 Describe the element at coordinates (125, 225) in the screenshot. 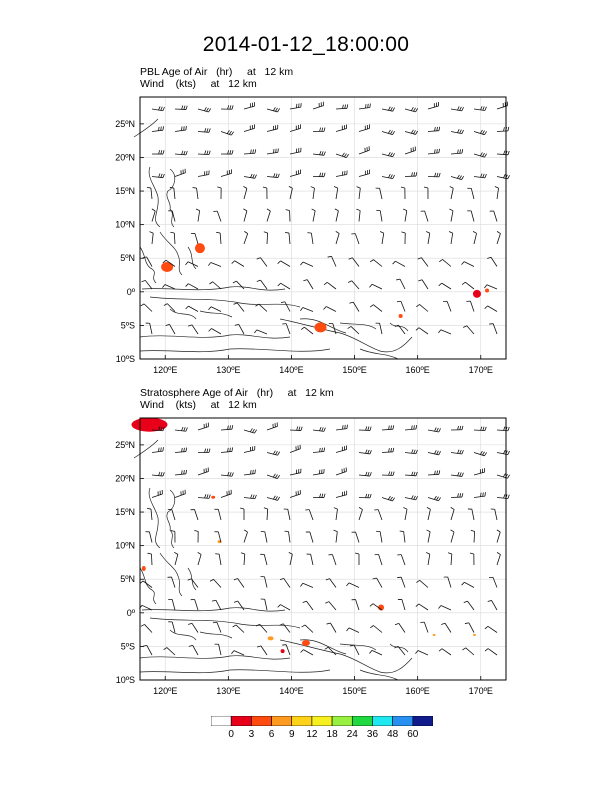

I see `lat-tick-label: 10ºN` at that location.